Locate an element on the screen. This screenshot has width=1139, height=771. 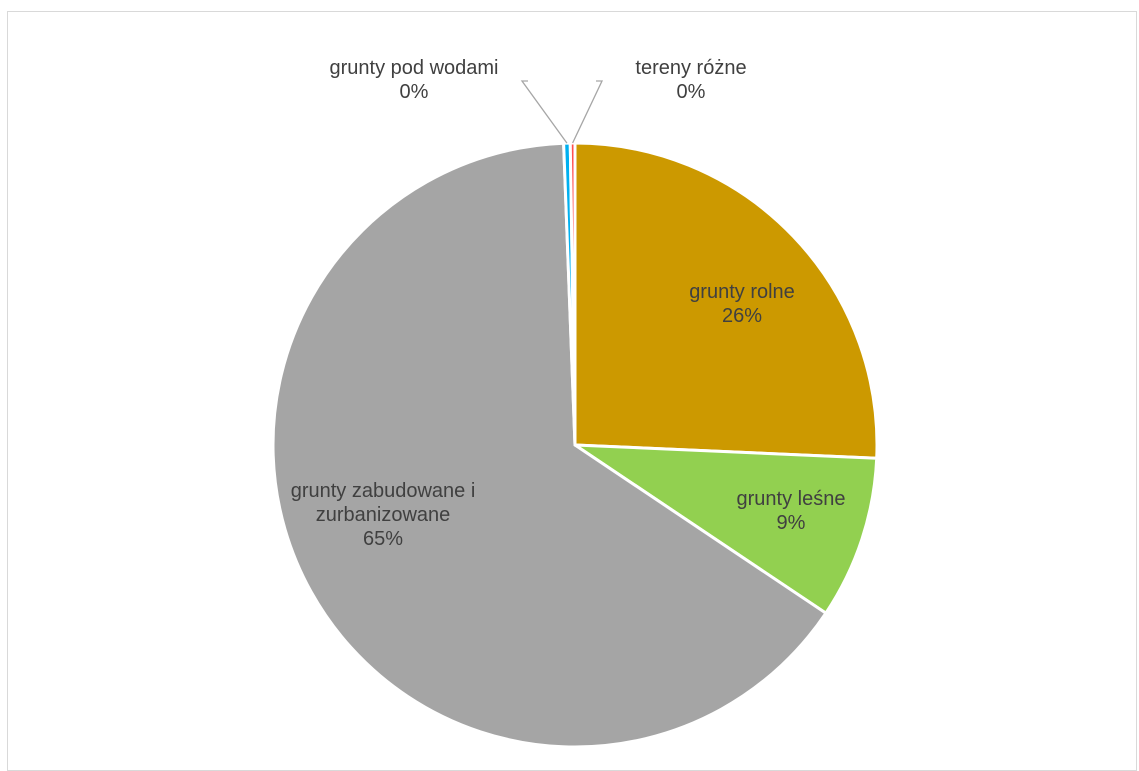
slice-name: tereny różne is located at coordinates (690, 68).